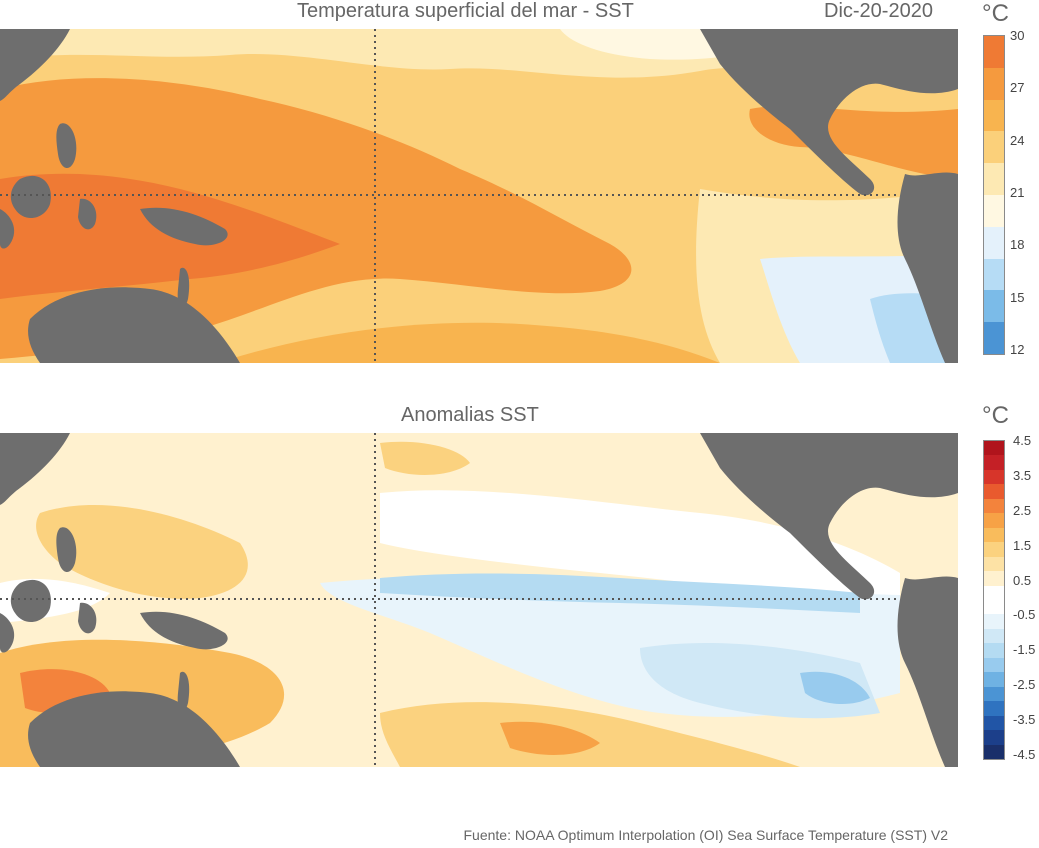 The width and height of the screenshot is (1039, 848). What do you see at coordinates (1017, 192) in the screenshot?
I see `sst-colorbar-tick-label: 21` at bounding box center [1017, 192].